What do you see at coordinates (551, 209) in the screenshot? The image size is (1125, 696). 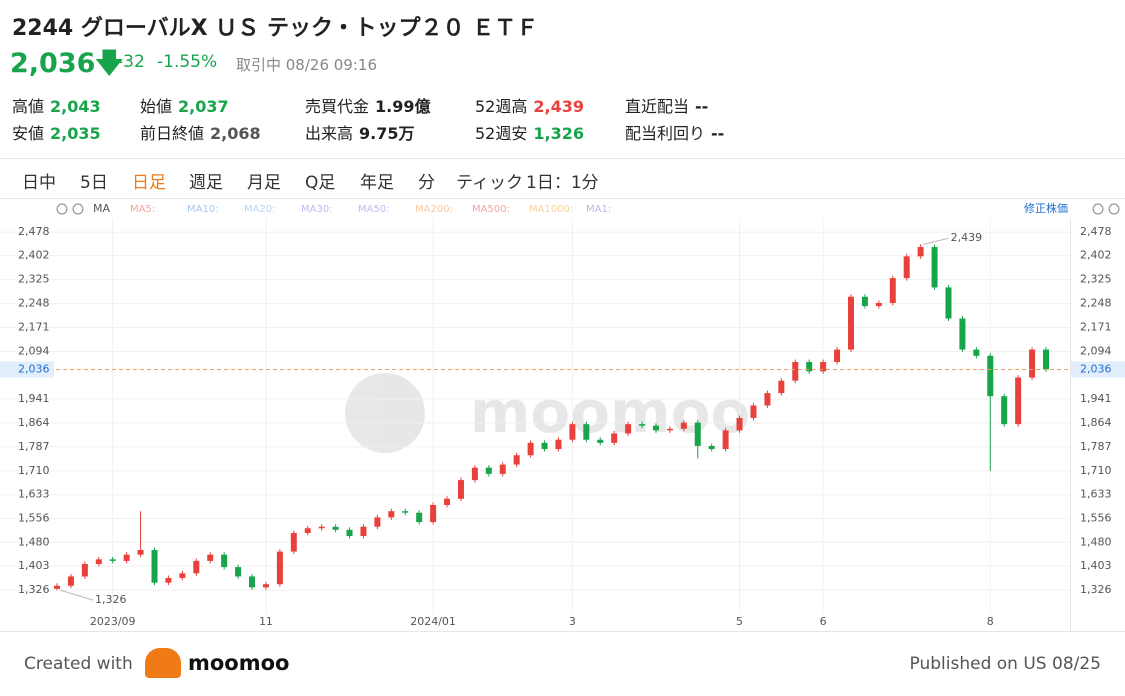 I see `ma-item: MA1000:` at bounding box center [551, 209].